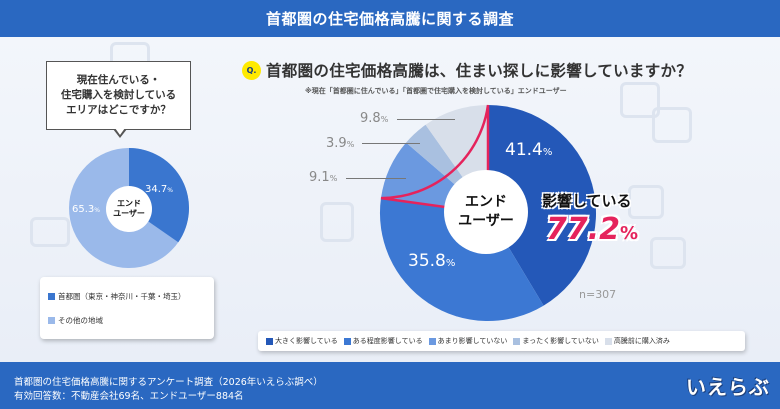 This screenshot has height=409, width=780. Describe the element at coordinates (592, 229) in the screenshot. I see `affected-total-value: 77.2%` at that location.